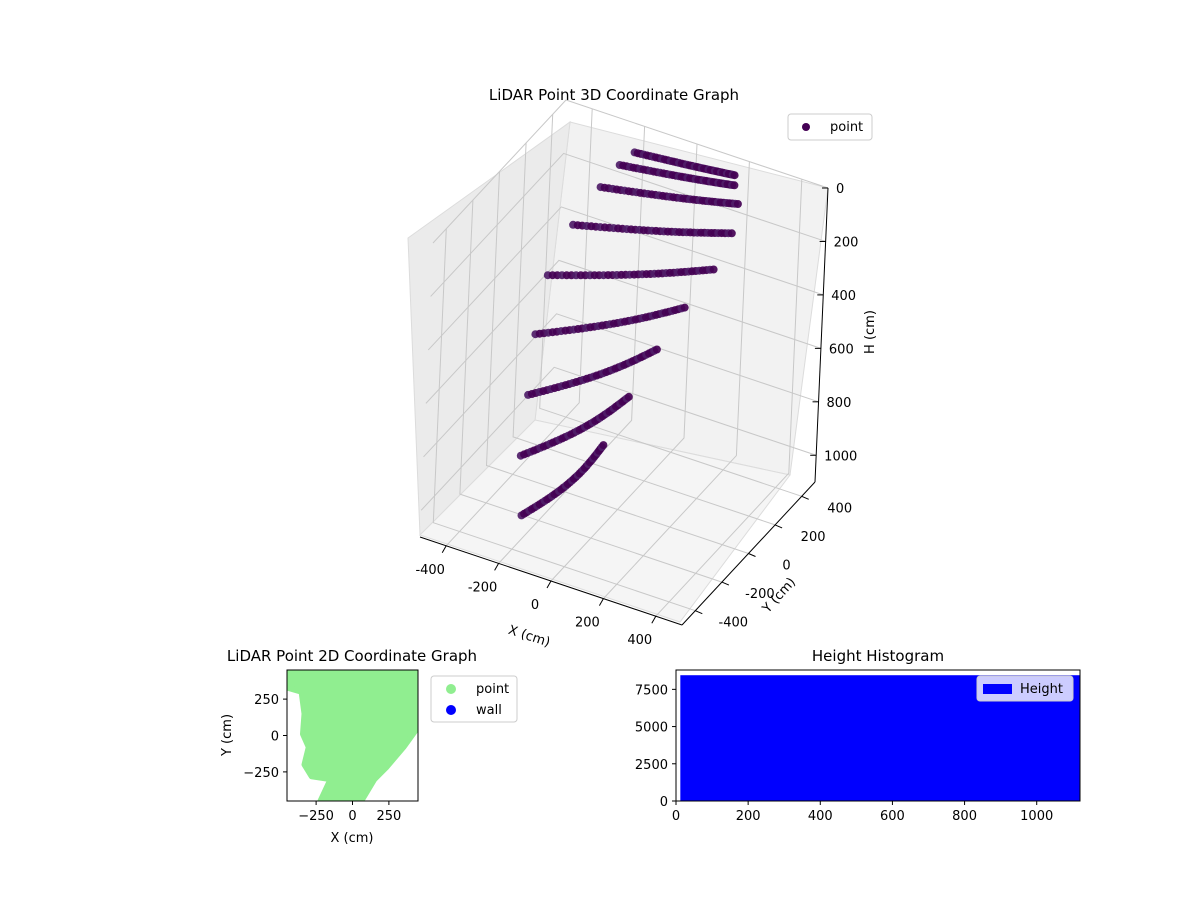 The width and height of the screenshot is (1200, 900). What do you see at coordinates (870, 332) in the screenshot?
I see `z-axis-label-3d: H (cm)` at bounding box center [870, 332].